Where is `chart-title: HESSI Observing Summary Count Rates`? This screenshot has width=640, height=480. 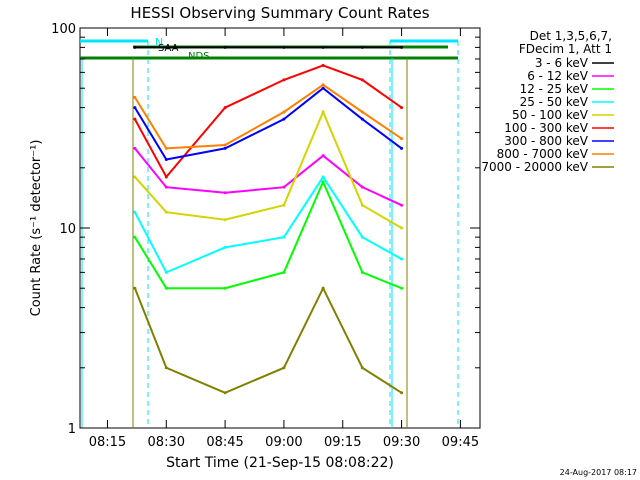
chart-title: HESSI Observing Summary Count Rates is located at coordinates (279, 13).